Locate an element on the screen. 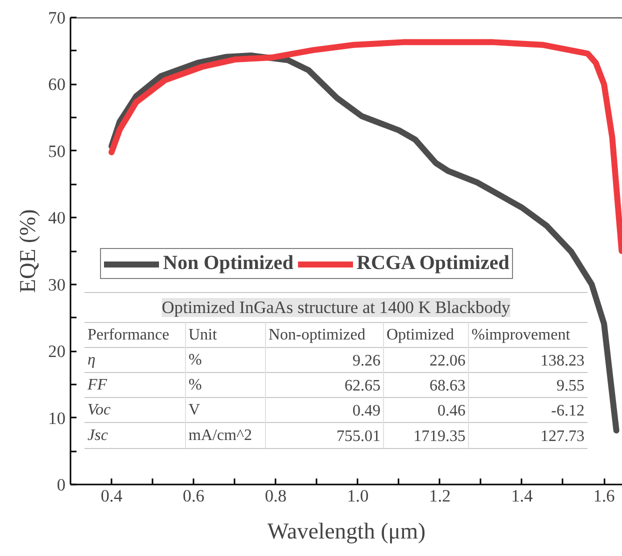 This screenshot has width=622, height=556. annotation: -6.12 is located at coordinates (567, 411).